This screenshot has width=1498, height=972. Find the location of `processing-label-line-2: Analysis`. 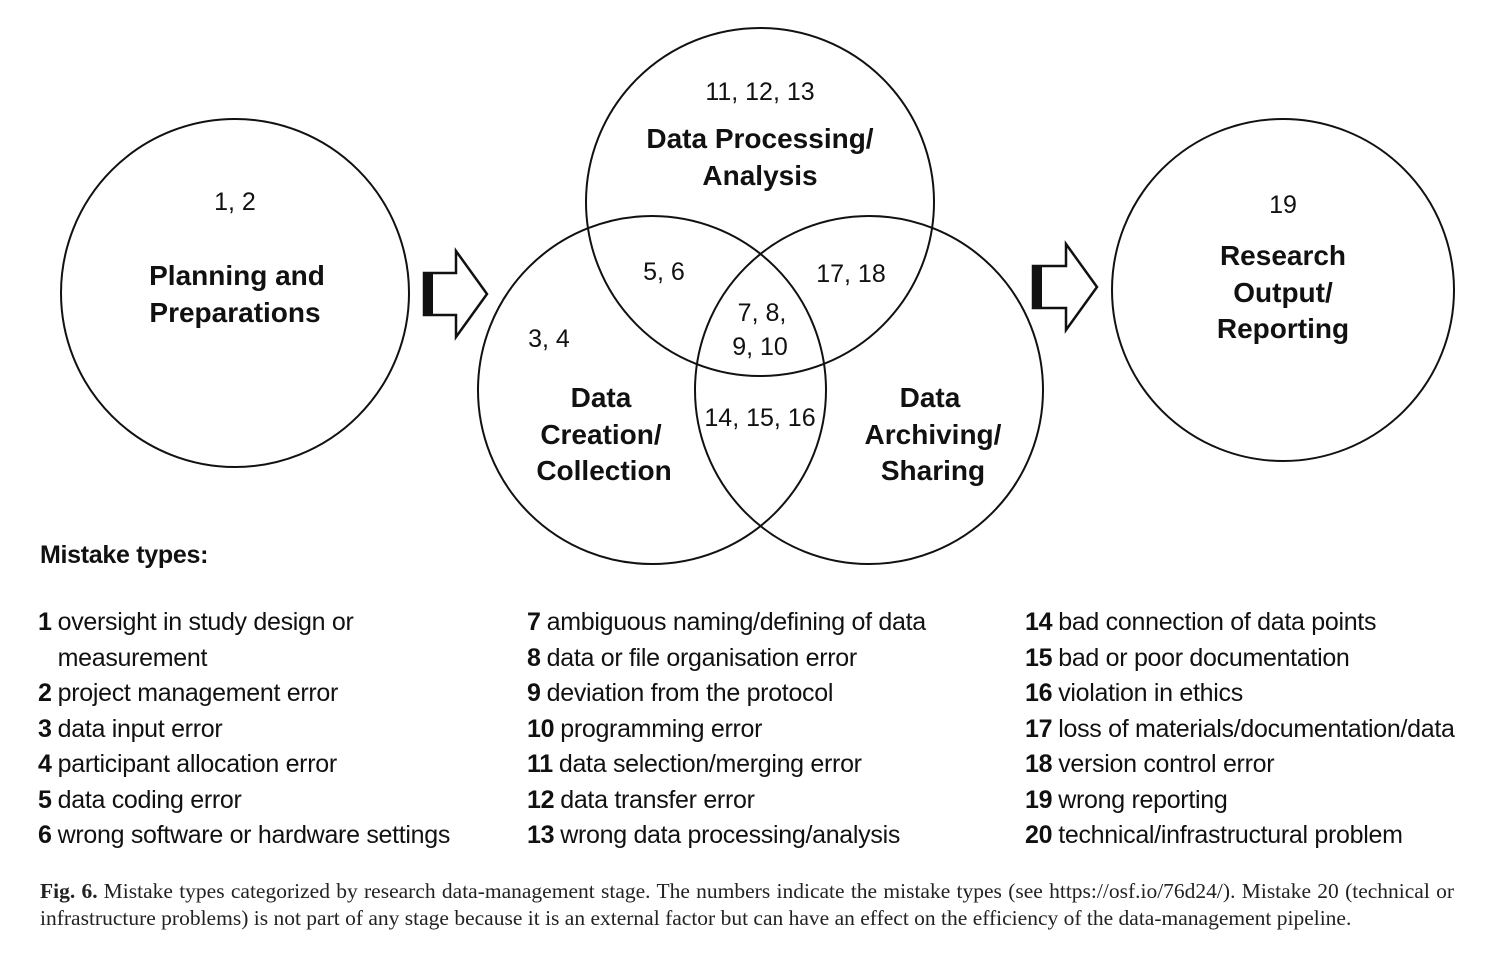

processing-label-line-2: Analysis is located at coordinates (759, 175).